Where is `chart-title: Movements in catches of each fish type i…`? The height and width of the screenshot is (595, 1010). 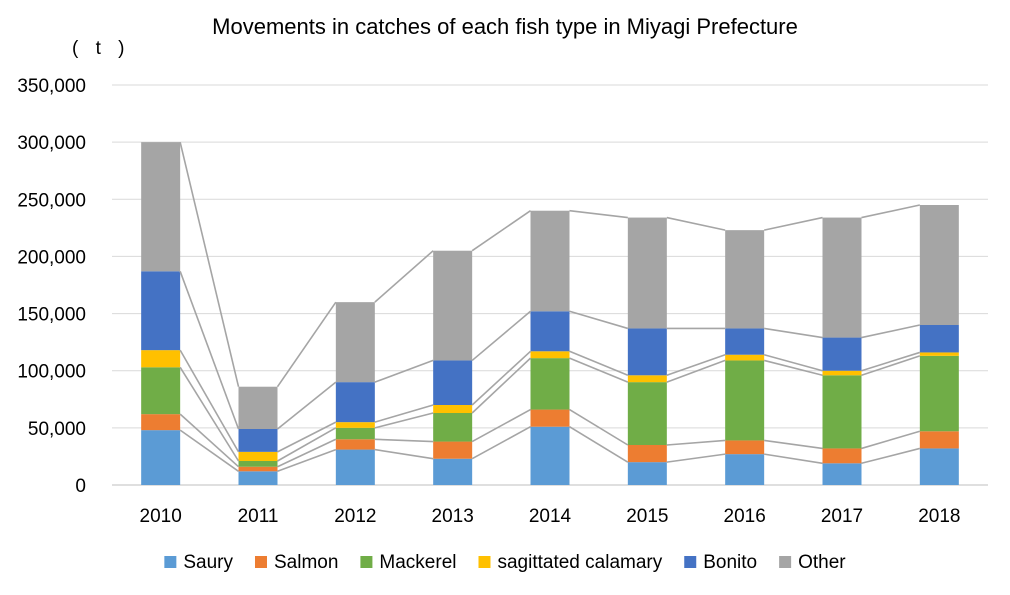
chart-title: Movements in catches of each fish type i… is located at coordinates (505, 26).